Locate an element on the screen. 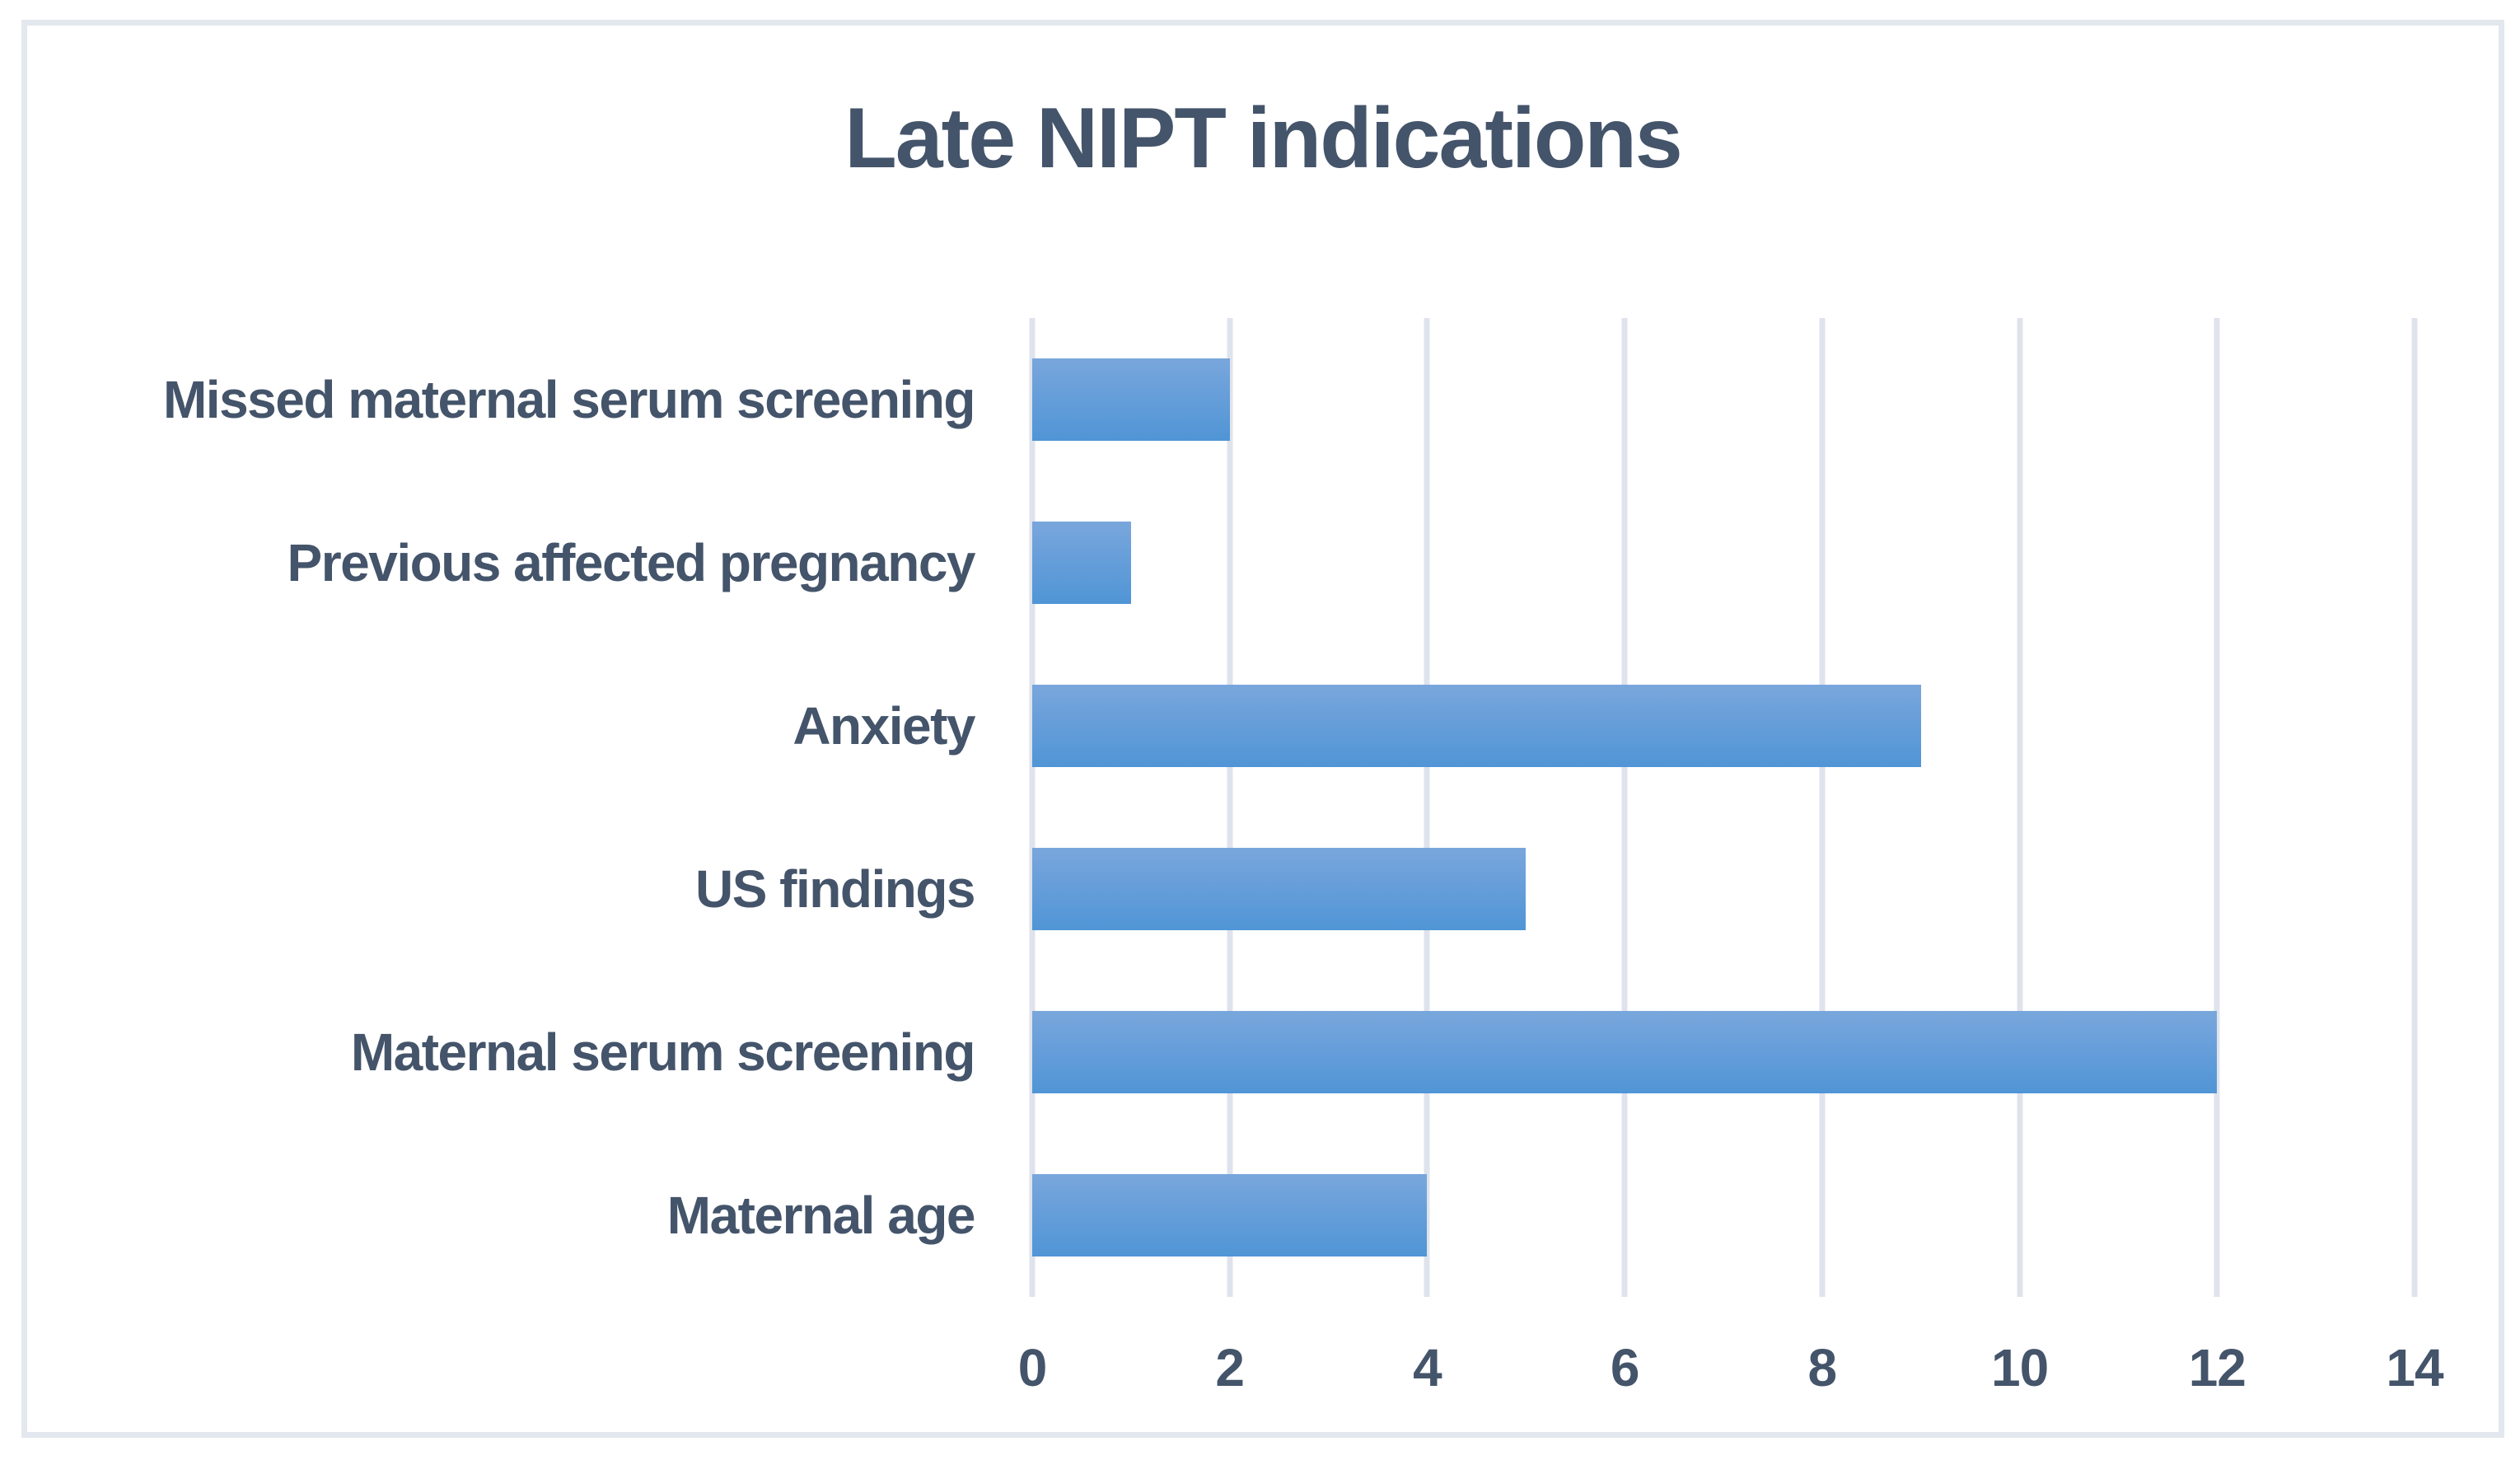 This screenshot has height=1460, width=2520. category-row: Previous affected pregnancy is located at coordinates (514, 562).